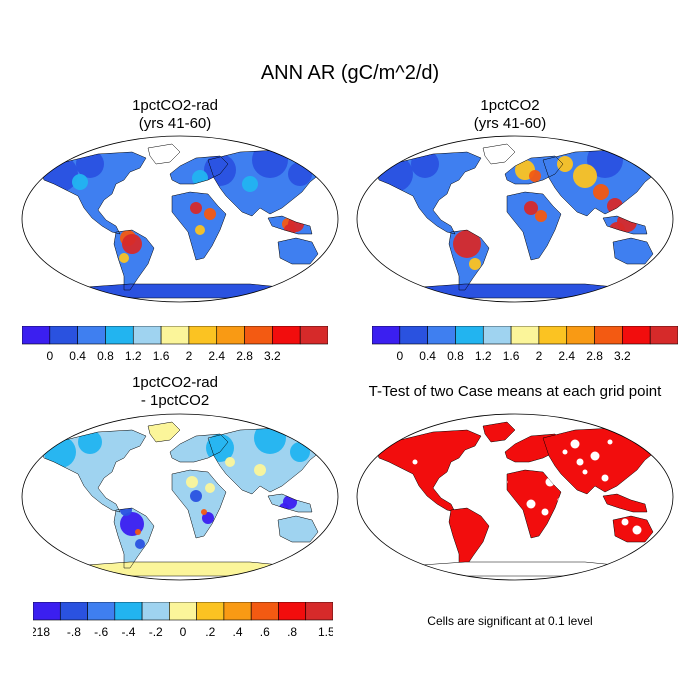  I want to click on panel2-title: 1pctCO2 (yrs 41-60), so click(510, 115).